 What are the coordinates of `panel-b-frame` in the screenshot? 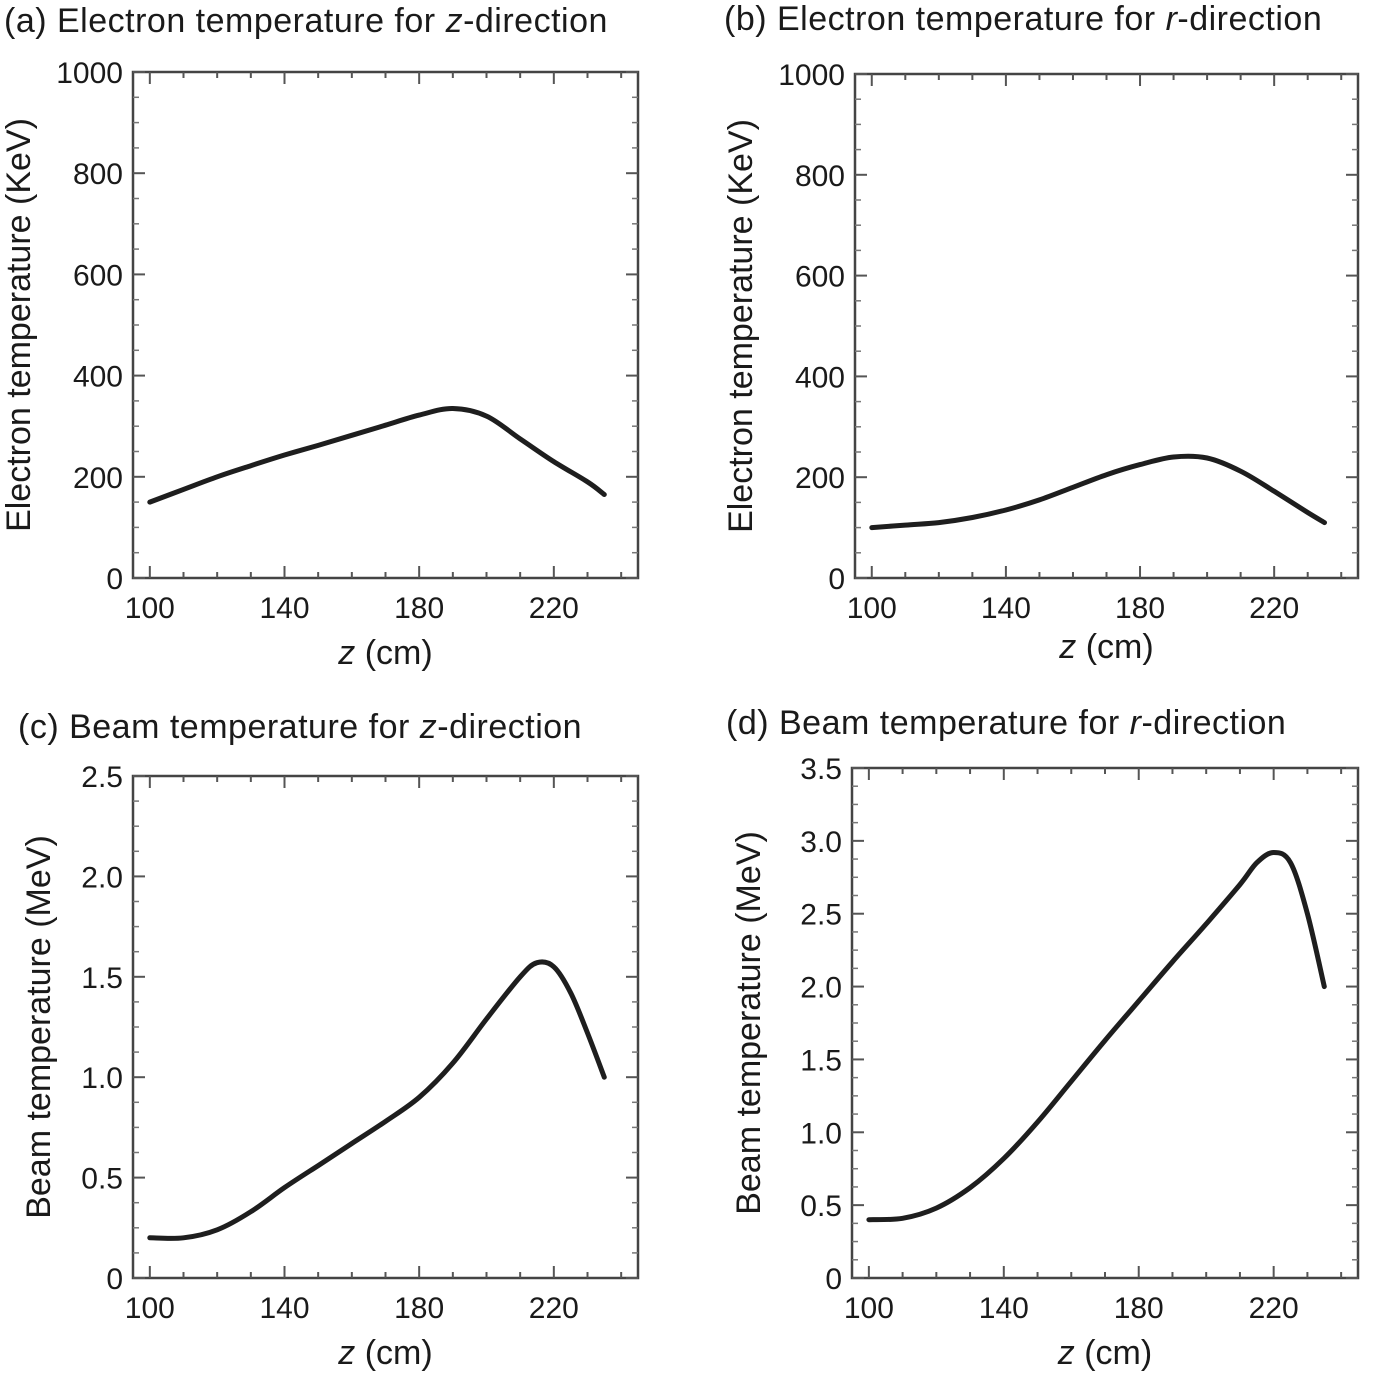 It's located at (1106, 326).